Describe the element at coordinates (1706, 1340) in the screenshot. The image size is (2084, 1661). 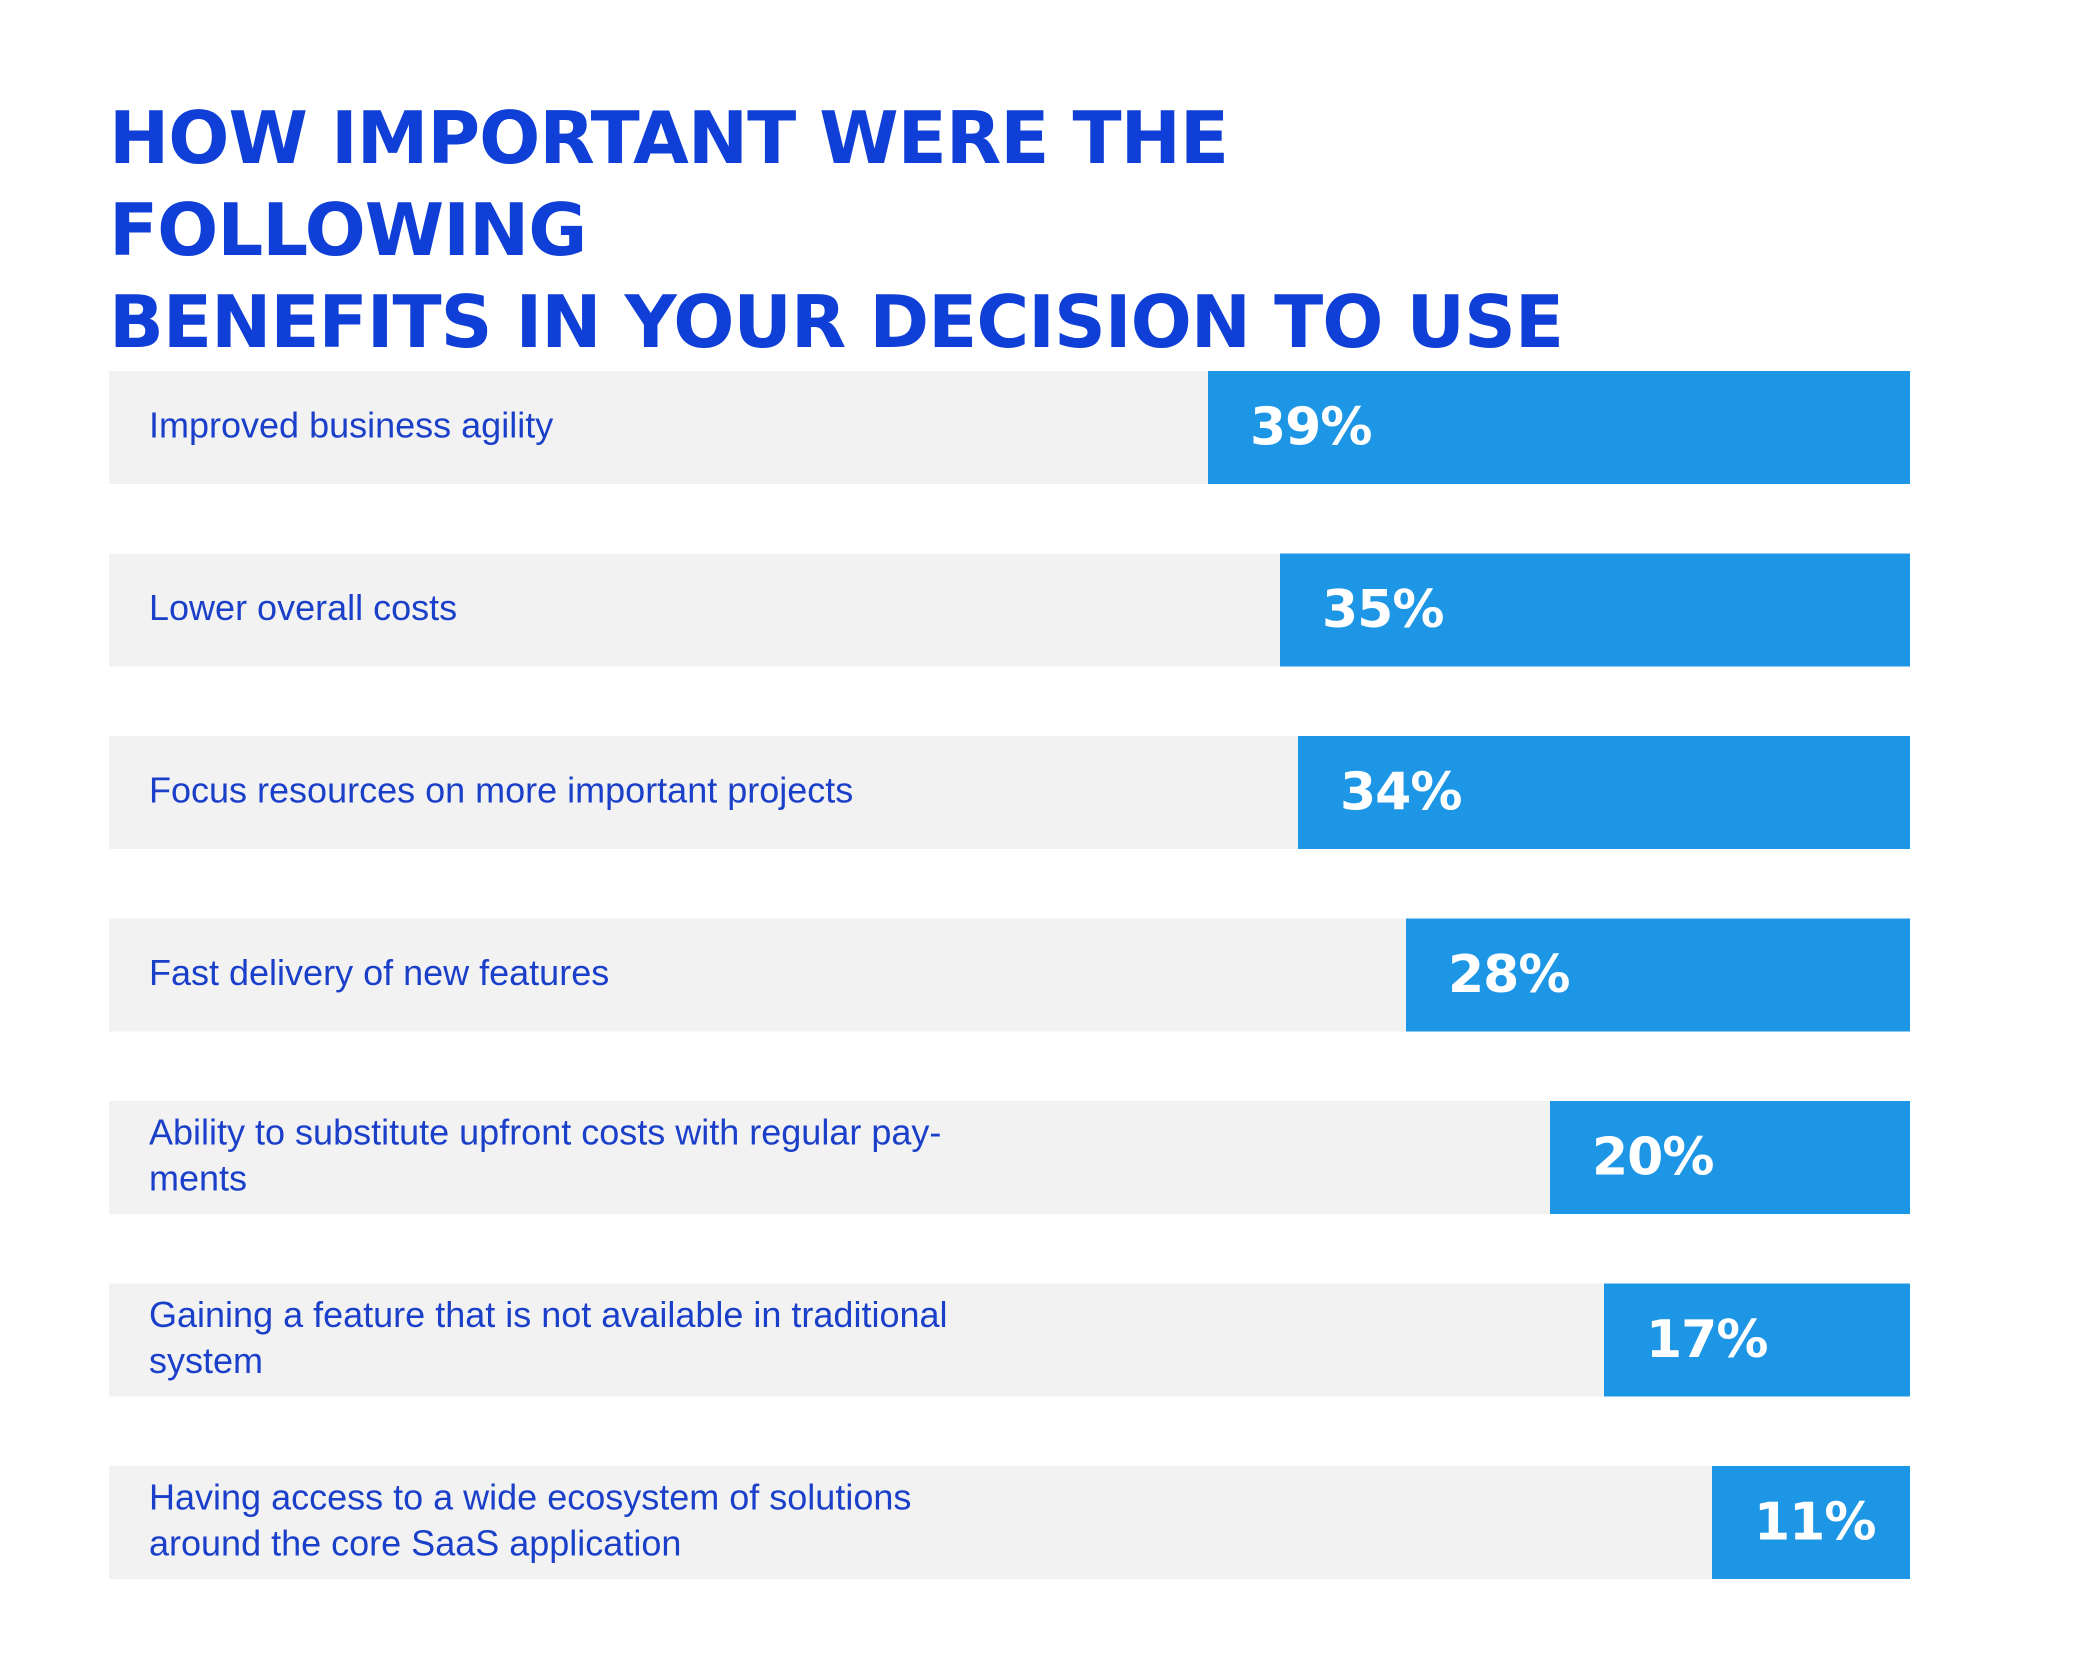
I see `value-label: 17%` at that location.